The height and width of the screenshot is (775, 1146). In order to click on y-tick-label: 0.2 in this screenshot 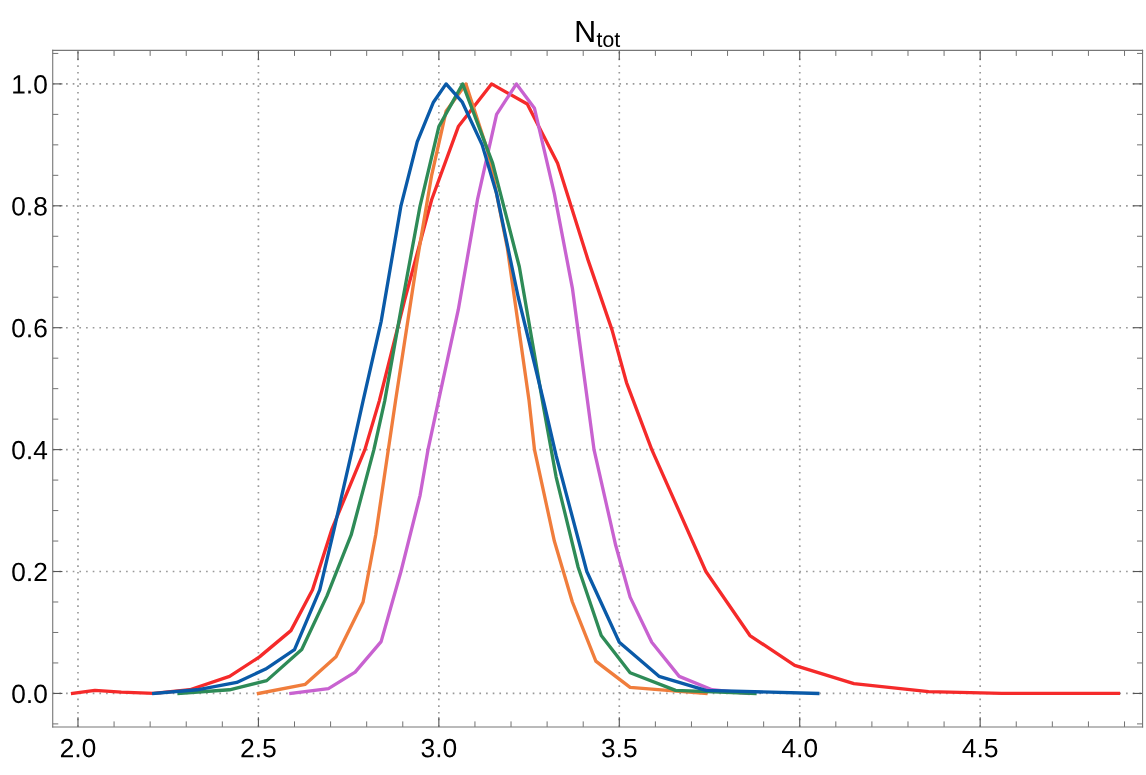, I will do `click(29, 572)`.